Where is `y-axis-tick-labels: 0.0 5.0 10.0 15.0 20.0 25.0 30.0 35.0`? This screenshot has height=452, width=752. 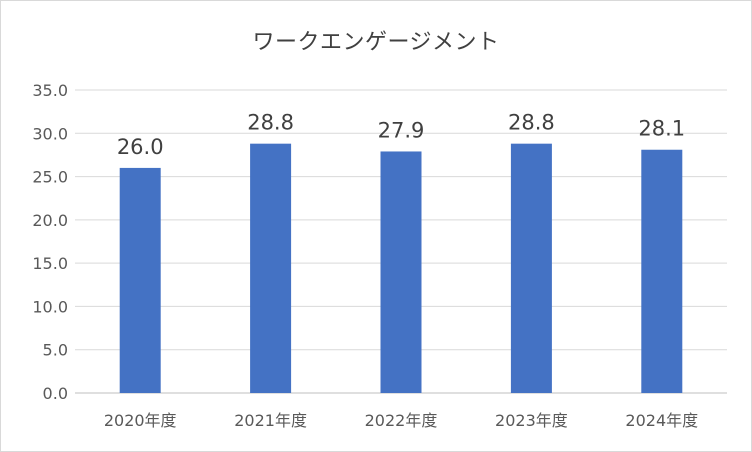 y-axis-tick-labels: 0.0 5.0 10.0 15.0 20.0 25.0 30.0 35.0 is located at coordinates (50, 242).